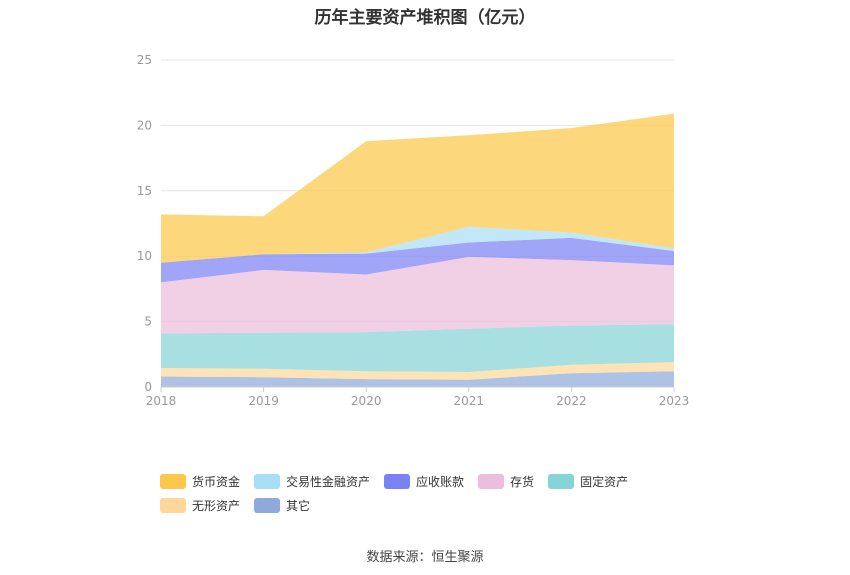  Describe the element at coordinates (263, 401) in the screenshot. I see `x-tick-label: 2019` at that location.